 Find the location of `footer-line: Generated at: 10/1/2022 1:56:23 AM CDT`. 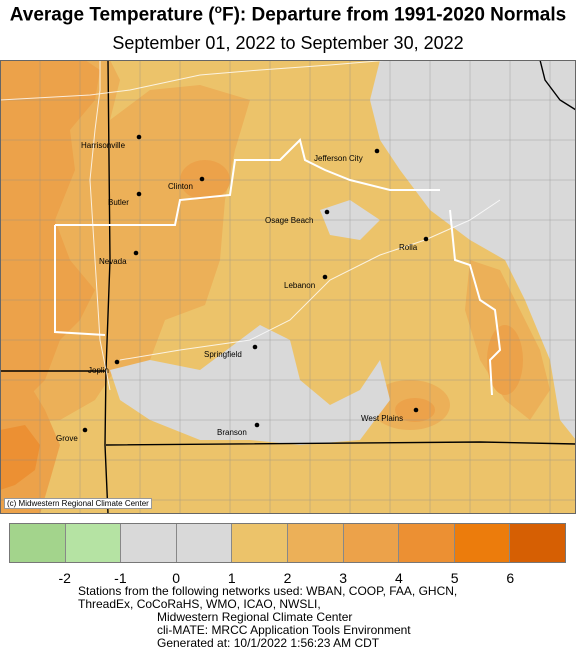

footer-line: Generated at: 10/1/2022 1:56:23 AM CDT is located at coordinates (268, 643).